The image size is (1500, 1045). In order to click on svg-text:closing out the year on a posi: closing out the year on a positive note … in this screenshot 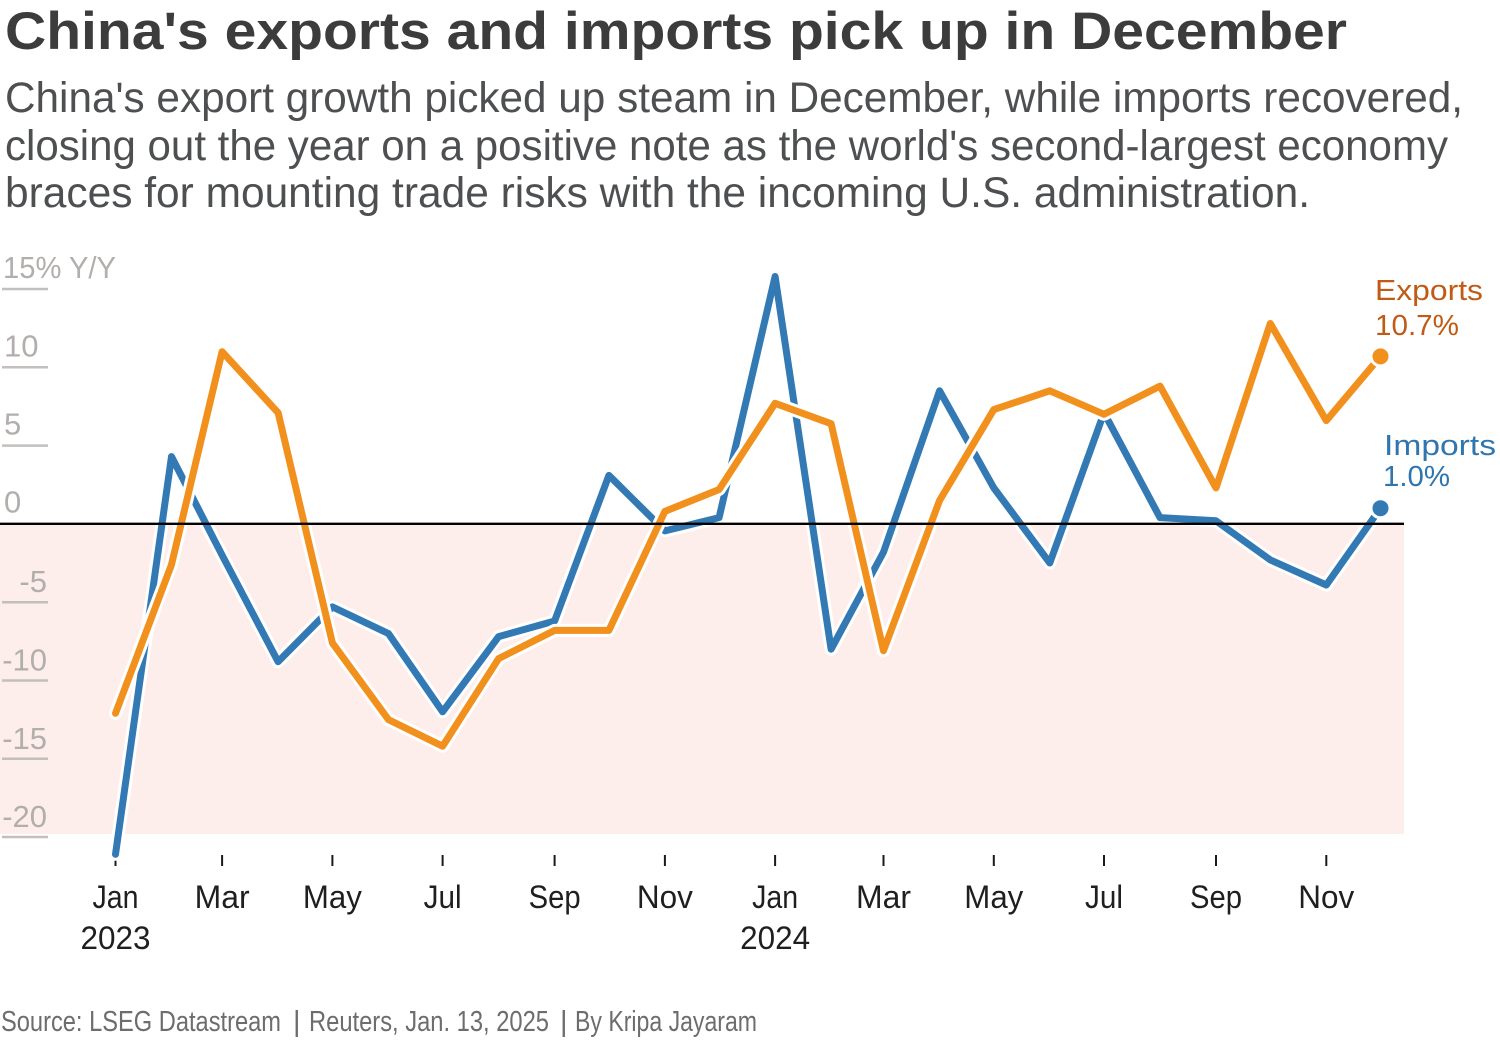, I will do `click(726, 146)`.